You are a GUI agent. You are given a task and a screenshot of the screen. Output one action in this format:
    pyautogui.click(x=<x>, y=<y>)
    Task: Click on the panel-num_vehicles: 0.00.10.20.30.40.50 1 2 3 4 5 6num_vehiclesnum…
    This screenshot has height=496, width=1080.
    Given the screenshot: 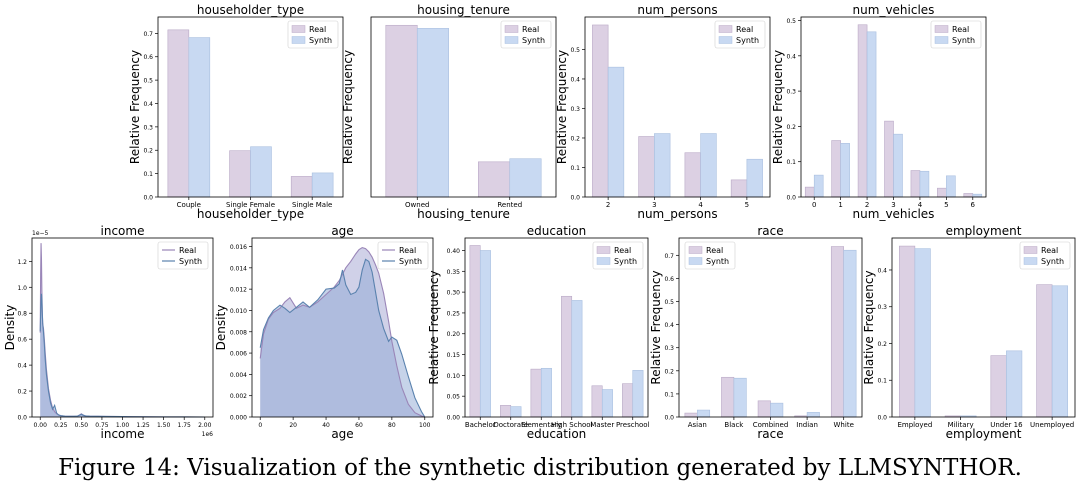 What is the action you would take?
    pyautogui.click(x=879, y=112)
    